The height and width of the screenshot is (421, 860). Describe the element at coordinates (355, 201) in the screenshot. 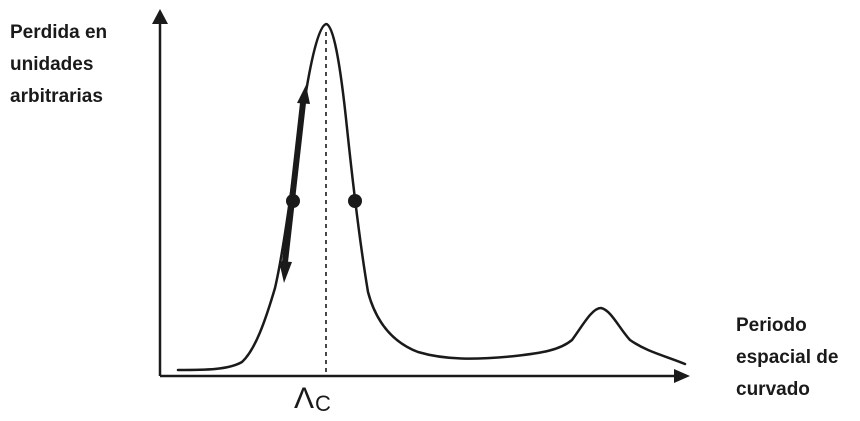

I see `right-operating-point` at that location.